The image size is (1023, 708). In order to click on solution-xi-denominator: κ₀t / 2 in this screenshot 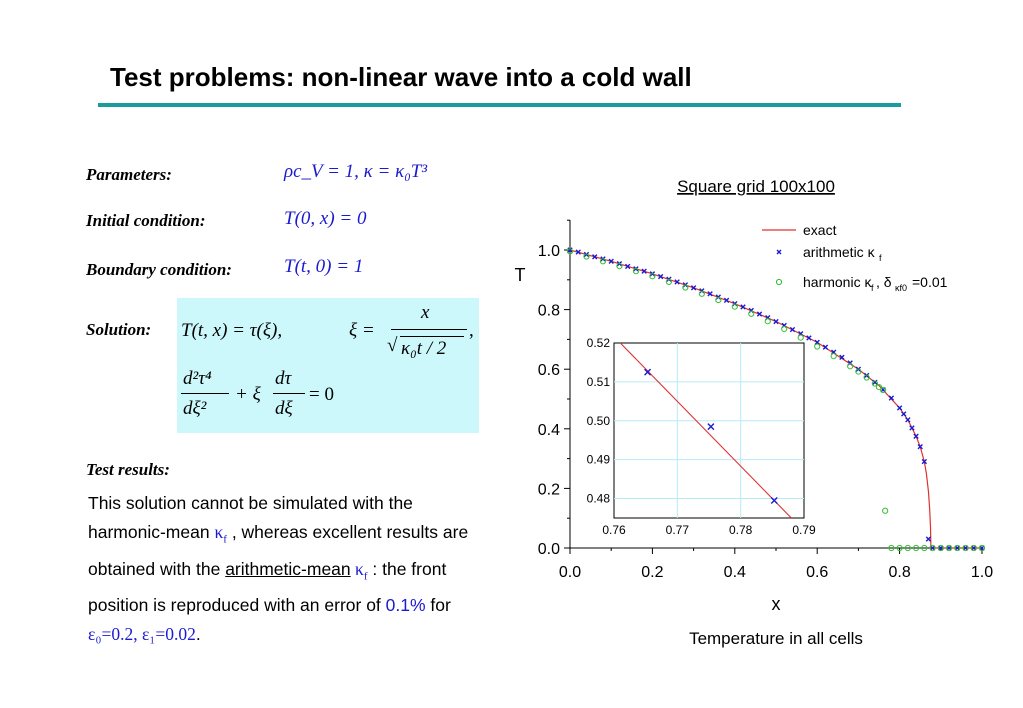, I will do `click(424, 348)`.